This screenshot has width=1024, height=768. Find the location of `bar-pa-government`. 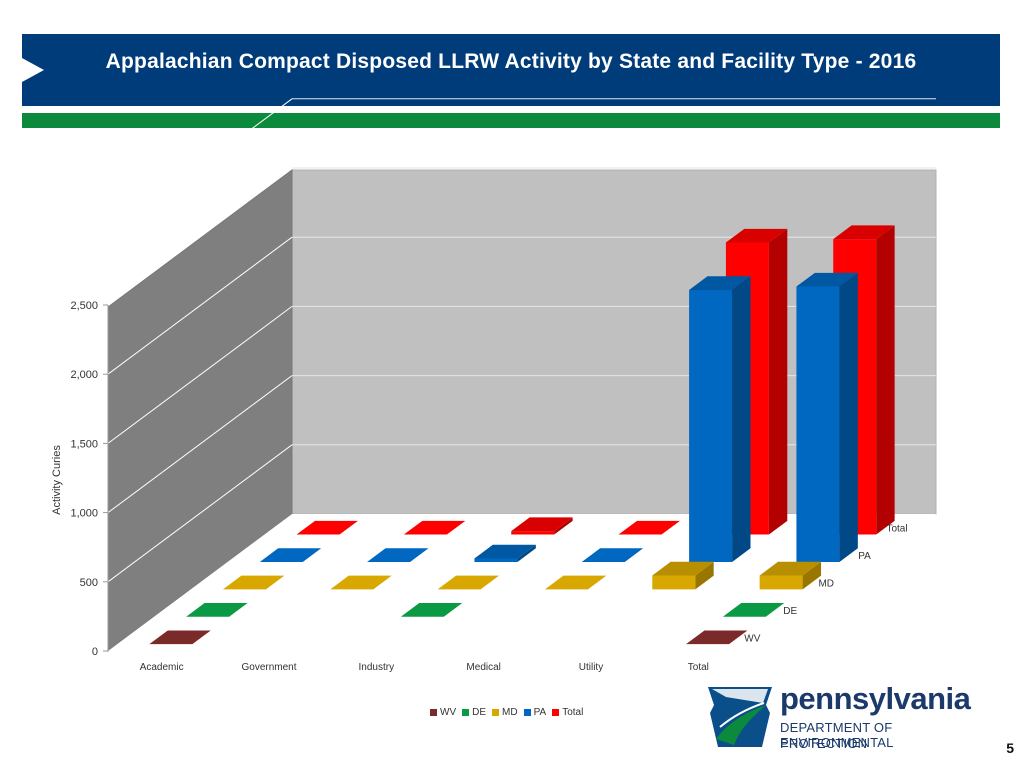

bar-pa-government is located at coordinates (398, 555).